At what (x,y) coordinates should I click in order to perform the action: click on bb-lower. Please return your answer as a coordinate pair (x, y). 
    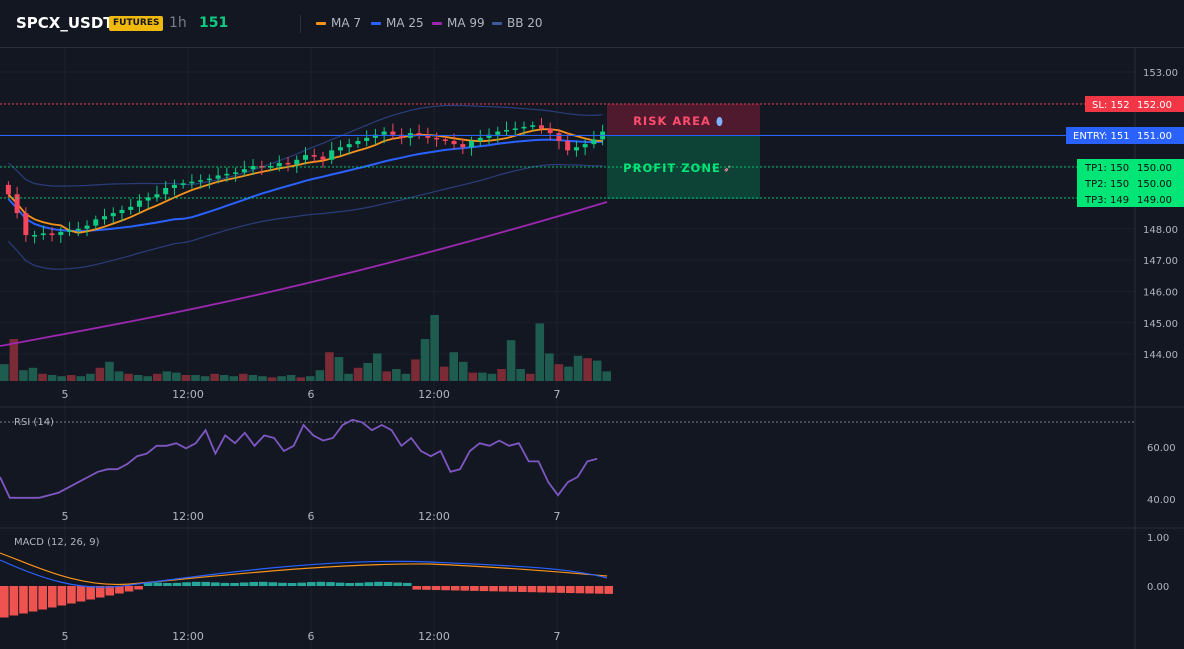
    Looking at the image, I should click on (305, 216).